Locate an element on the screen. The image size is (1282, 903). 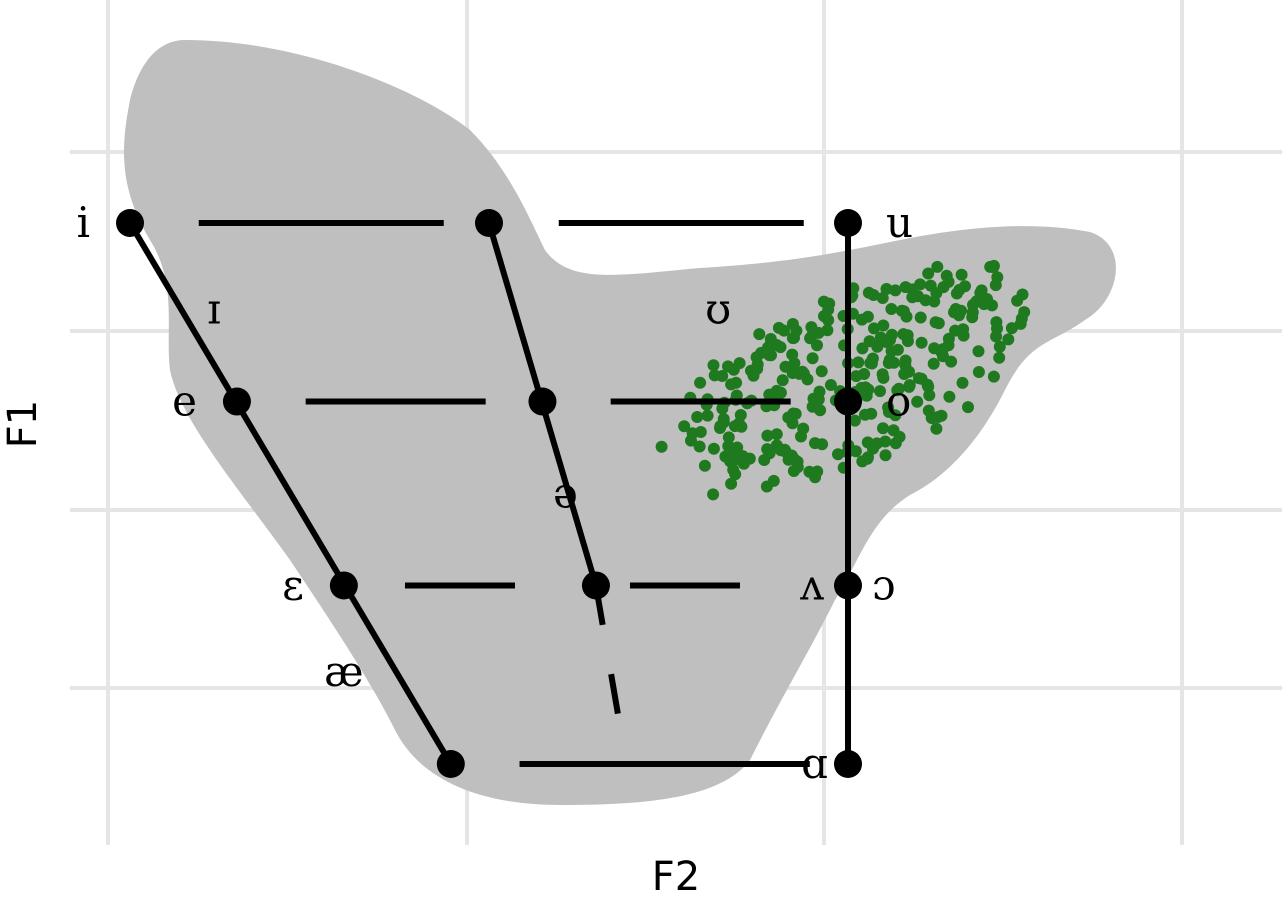
vowel-label-highlight: ɔ is located at coordinates (884, 584).